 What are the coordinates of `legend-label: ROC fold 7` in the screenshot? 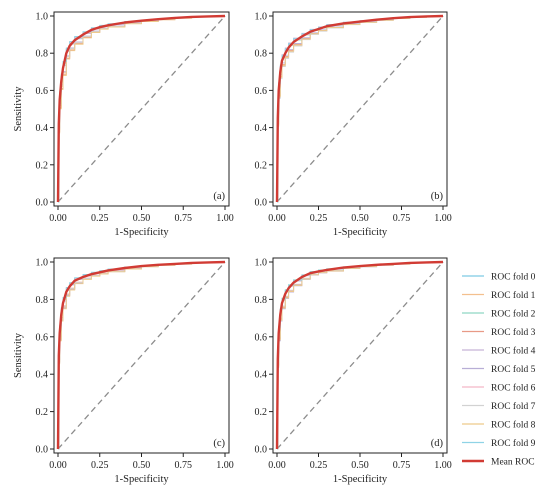 It's located at (513, 406).